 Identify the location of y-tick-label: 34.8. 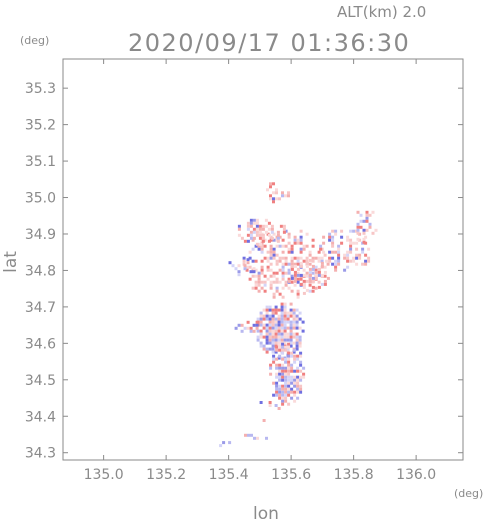
(40, 271).